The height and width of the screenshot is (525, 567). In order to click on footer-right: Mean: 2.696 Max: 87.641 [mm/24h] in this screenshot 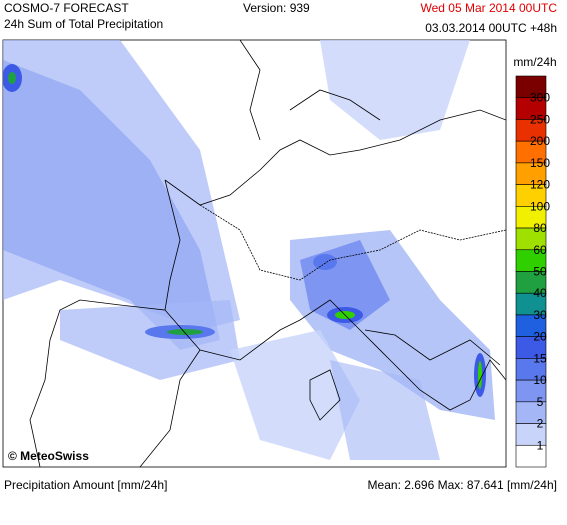, I will do `click(462, 485)`.